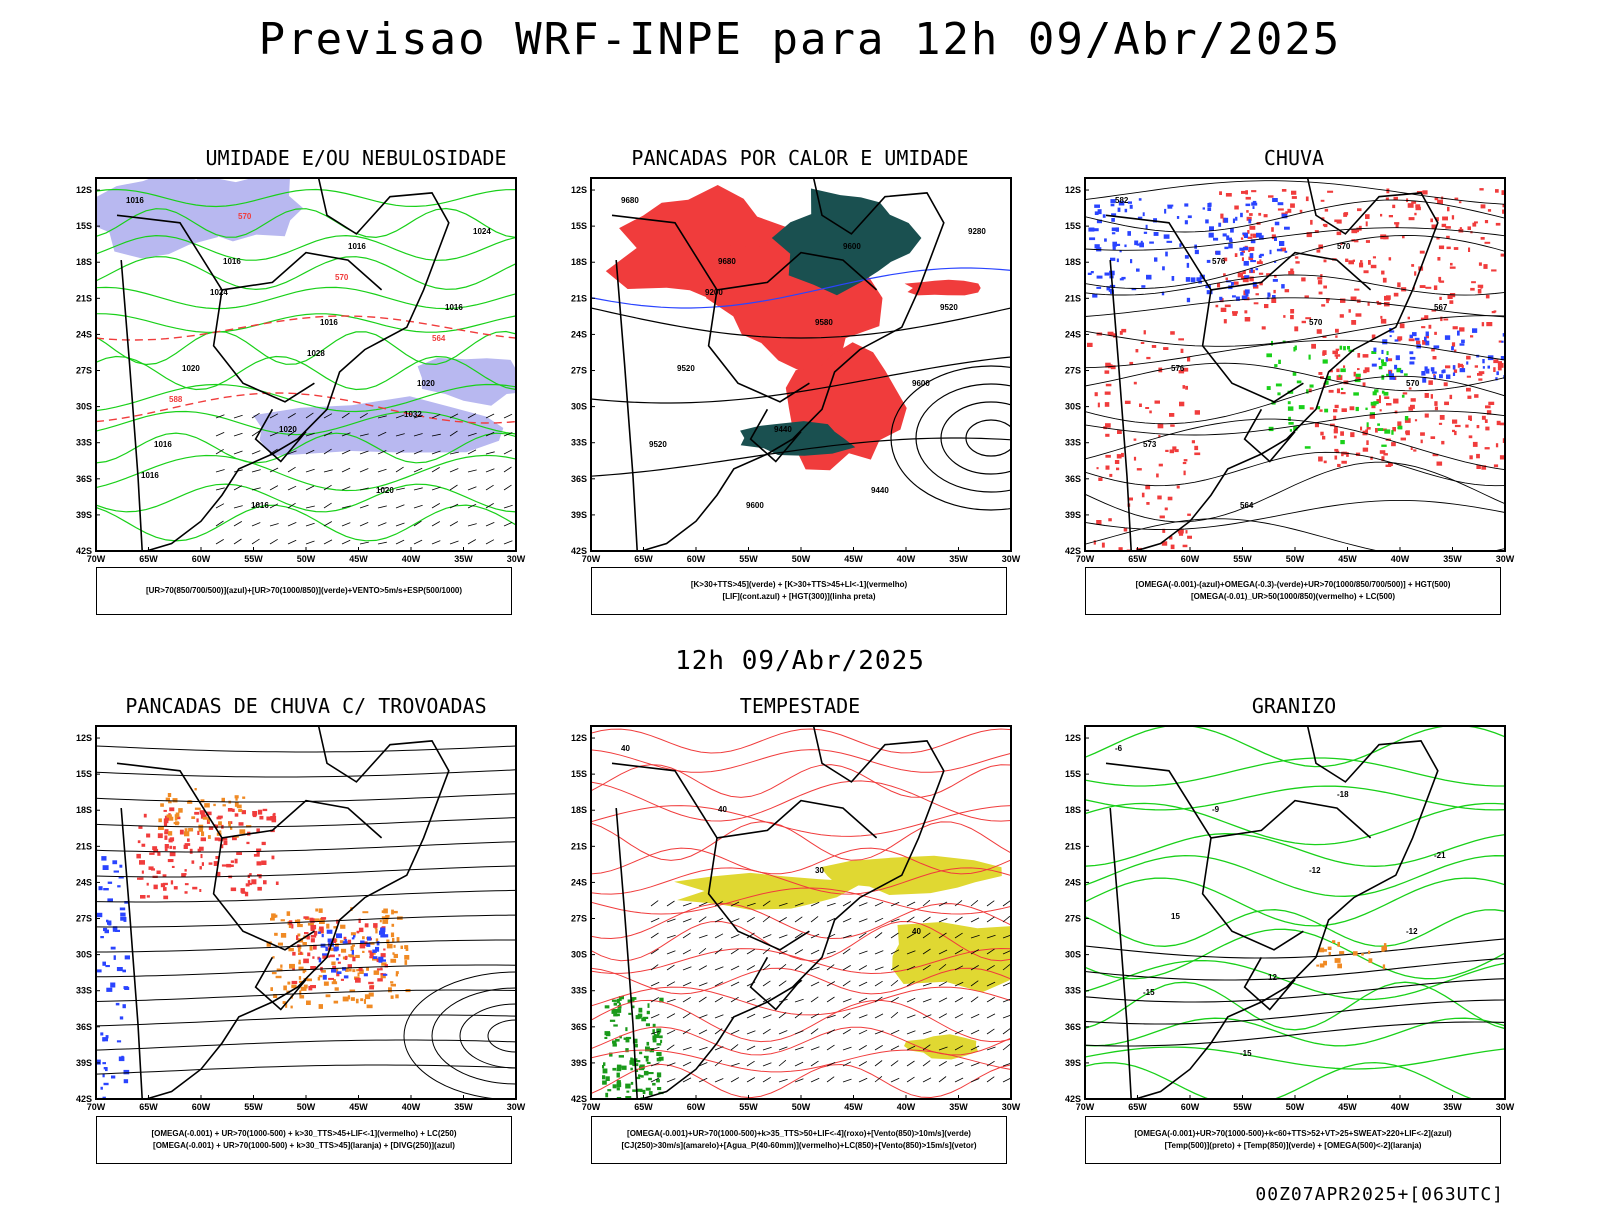 The height and width of the screenshot is (1205, 1600). Describe the element at coordinates (84, 371) in the screenshot. I see `lat-tick-label: 27S` at that location.